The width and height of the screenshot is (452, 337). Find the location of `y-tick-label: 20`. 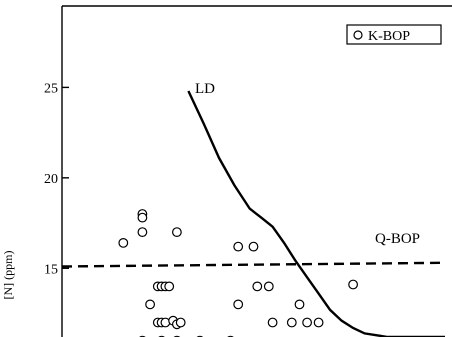

y-tick-label: 20 is located at coordinates (51, 179).